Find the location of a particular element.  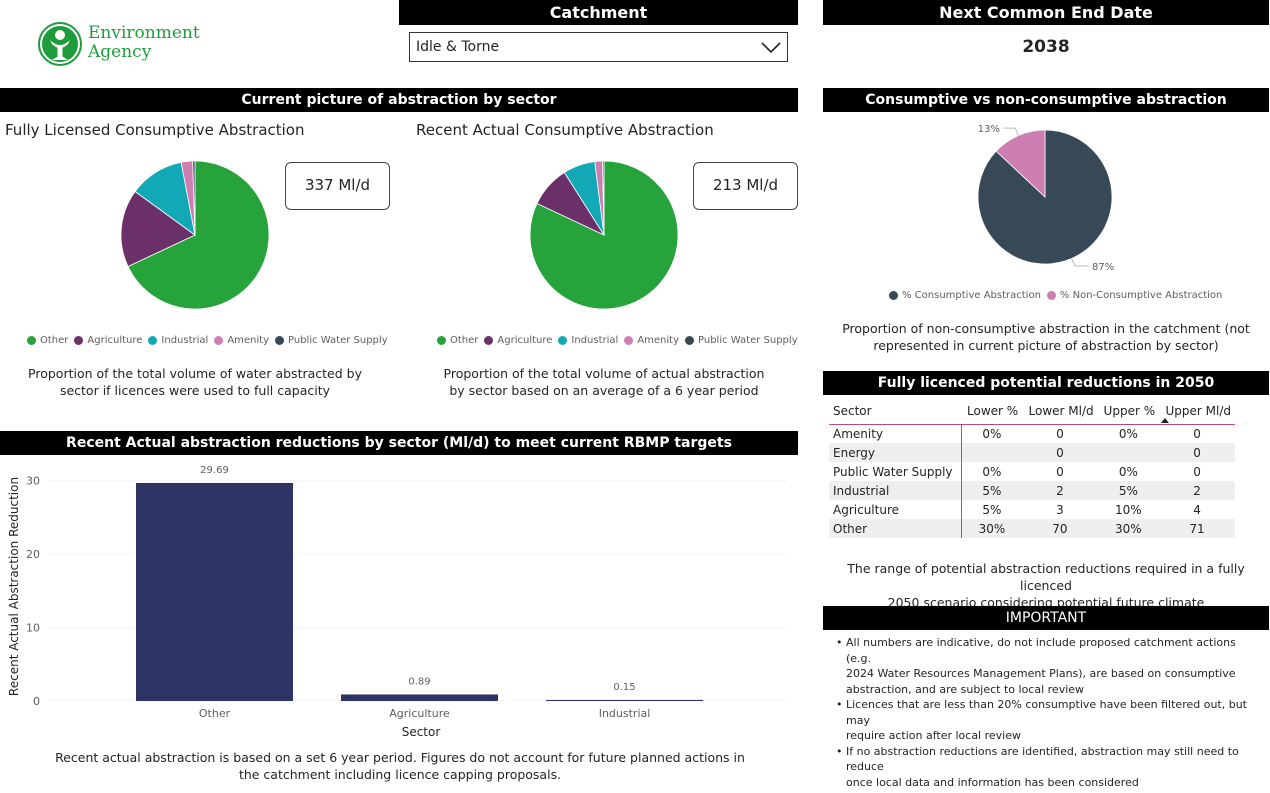

actual-chart-title: Recent Actual Consumptive Abstraction is located at coordinates (565, 130).